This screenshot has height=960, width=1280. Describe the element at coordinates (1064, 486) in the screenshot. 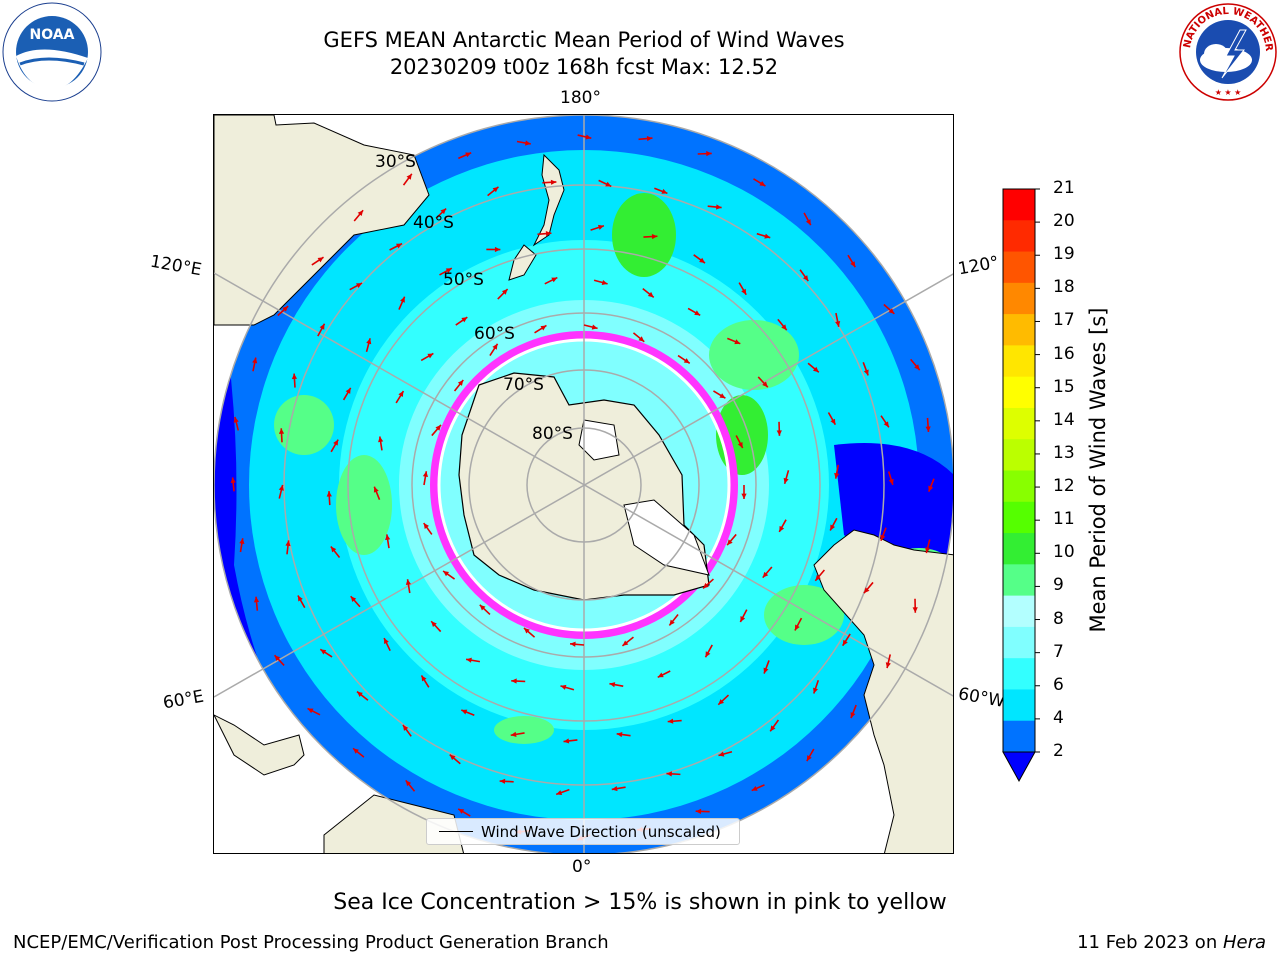

I see `colorbar-tick-label: 12` at that location.